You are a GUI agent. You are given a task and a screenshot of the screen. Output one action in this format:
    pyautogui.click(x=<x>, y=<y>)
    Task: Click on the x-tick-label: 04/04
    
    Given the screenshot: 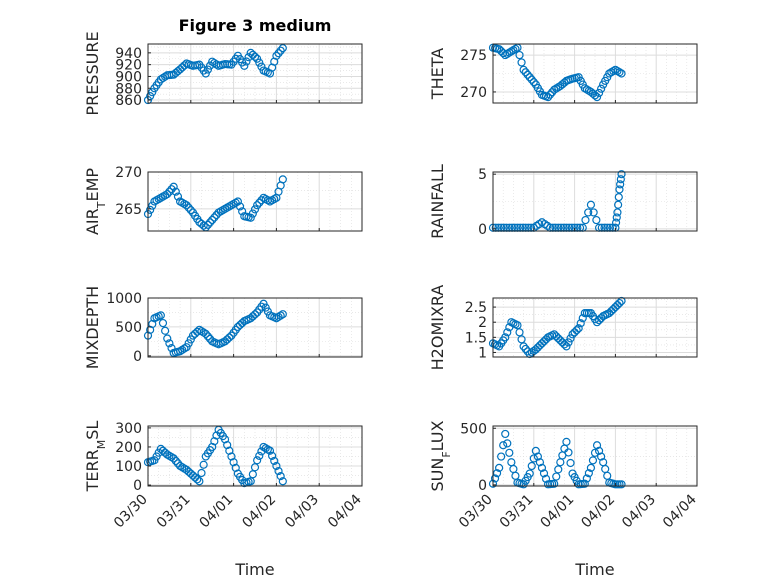 What is the action you would take?
    pyautogui.click(x=680, y=511)
    